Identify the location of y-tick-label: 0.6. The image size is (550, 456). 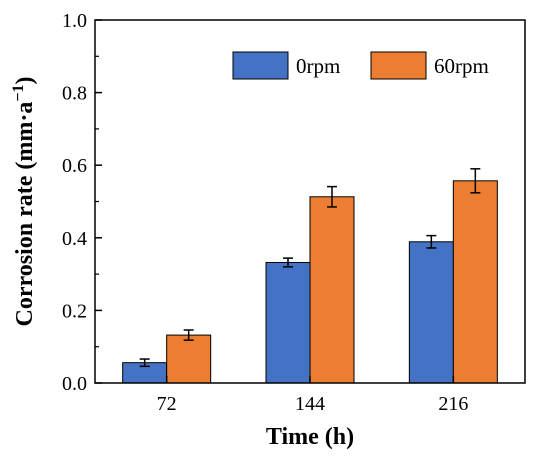
(74, 166).